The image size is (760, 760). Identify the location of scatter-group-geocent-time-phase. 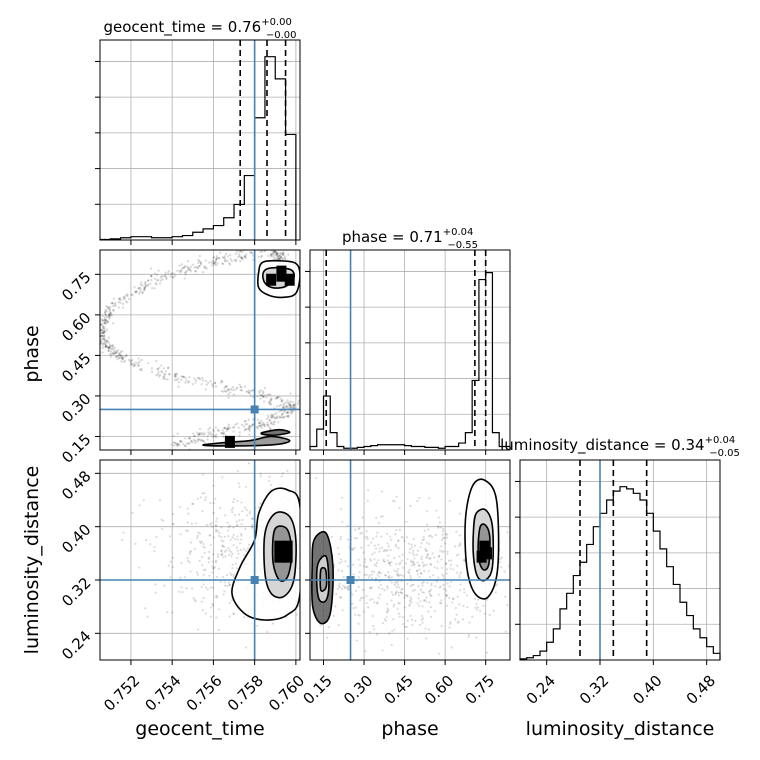
(200, 350).